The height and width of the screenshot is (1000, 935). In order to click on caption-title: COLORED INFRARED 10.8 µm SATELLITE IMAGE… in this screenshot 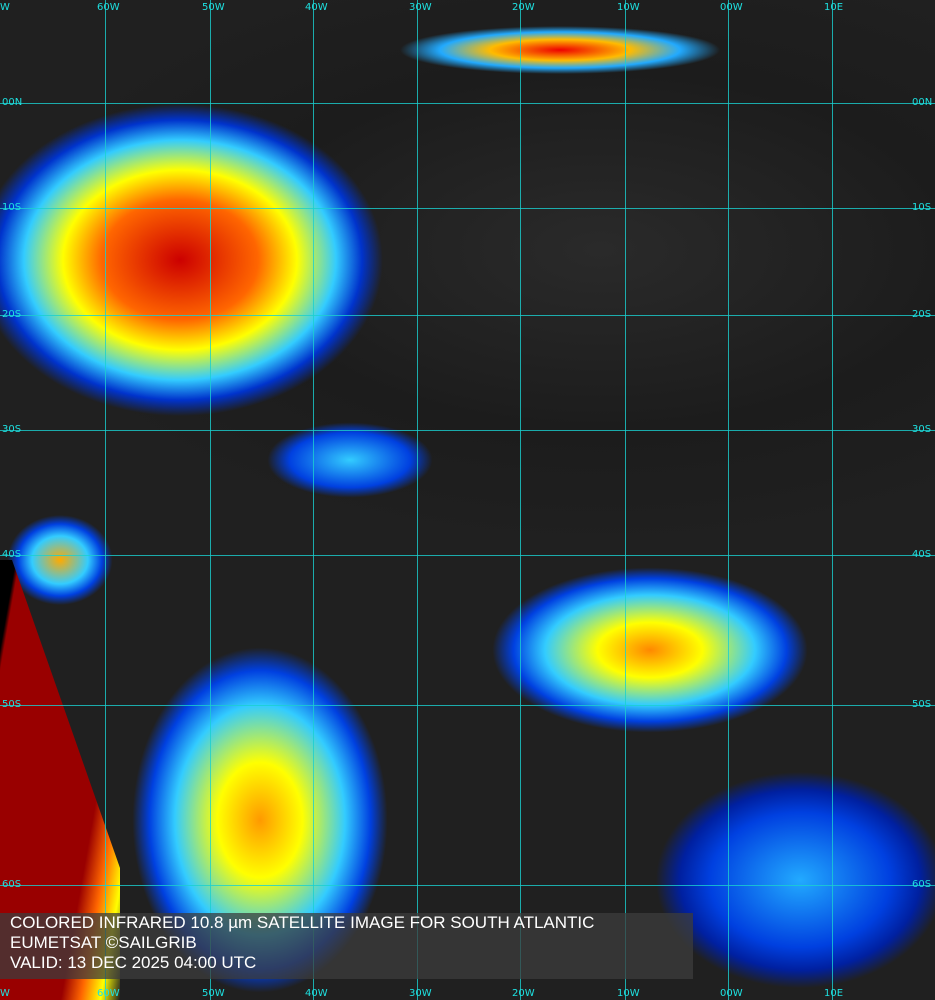, I will do `click(302, 922)`.